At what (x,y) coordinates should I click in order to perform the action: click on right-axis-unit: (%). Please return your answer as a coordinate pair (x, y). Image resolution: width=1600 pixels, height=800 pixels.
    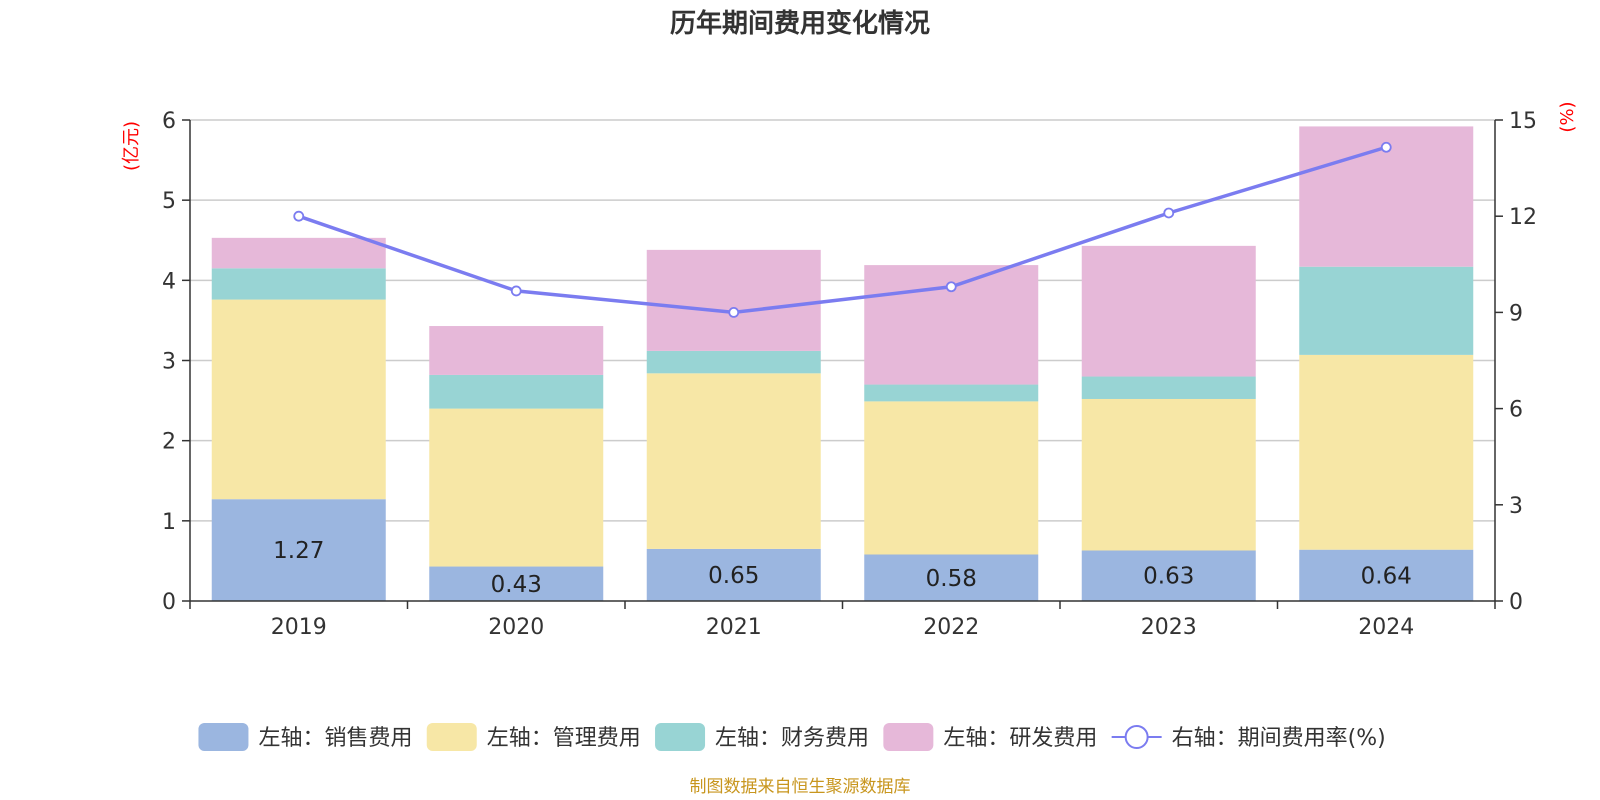
    Looking at the image, I should click on (1567, 116).